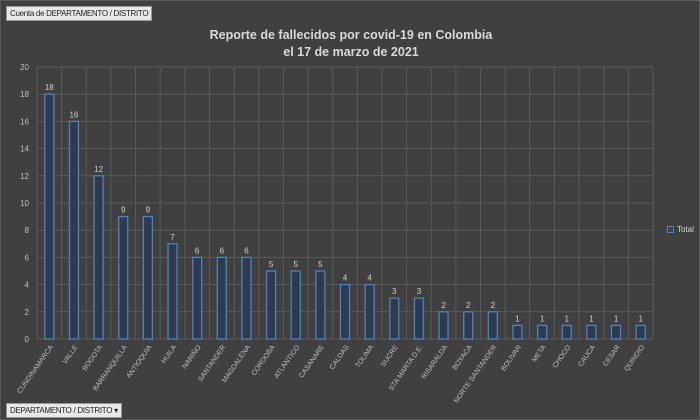 Image resolution: width=700 pixels, height=420 pixels. I want to click on legend-swatch, so click(670, 229).